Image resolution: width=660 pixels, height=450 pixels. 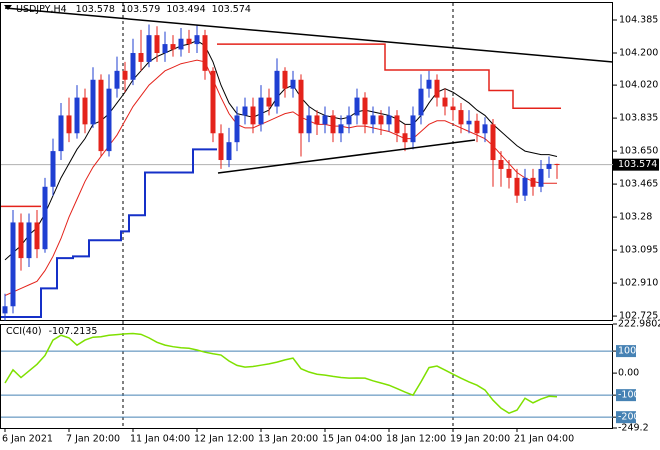 I want to click on menu-icon, so click(x=8, y=7).